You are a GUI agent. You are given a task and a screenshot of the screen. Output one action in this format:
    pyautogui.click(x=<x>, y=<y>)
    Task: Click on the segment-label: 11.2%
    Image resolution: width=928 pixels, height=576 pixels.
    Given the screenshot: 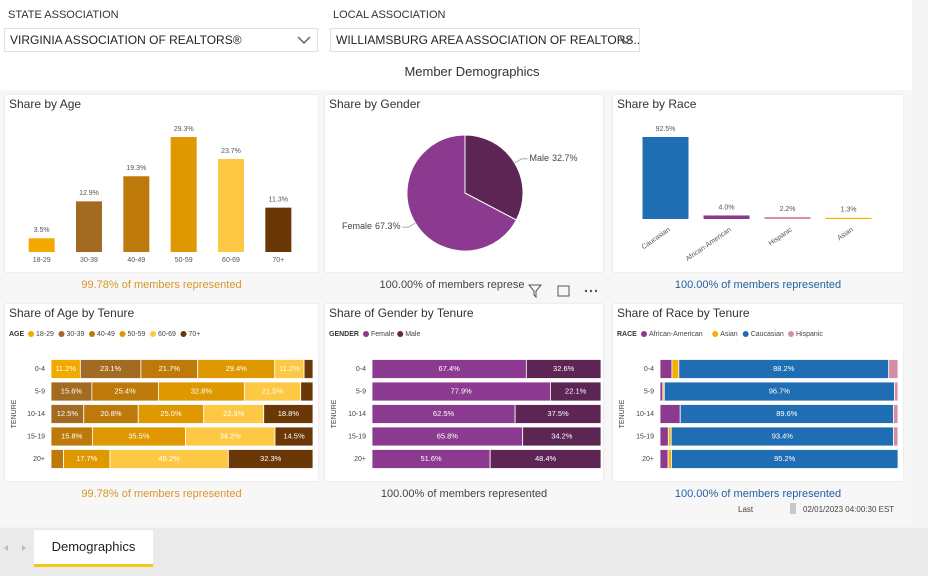 What is the action you would take?
    pyautogui.click(x=65, y=368)
    